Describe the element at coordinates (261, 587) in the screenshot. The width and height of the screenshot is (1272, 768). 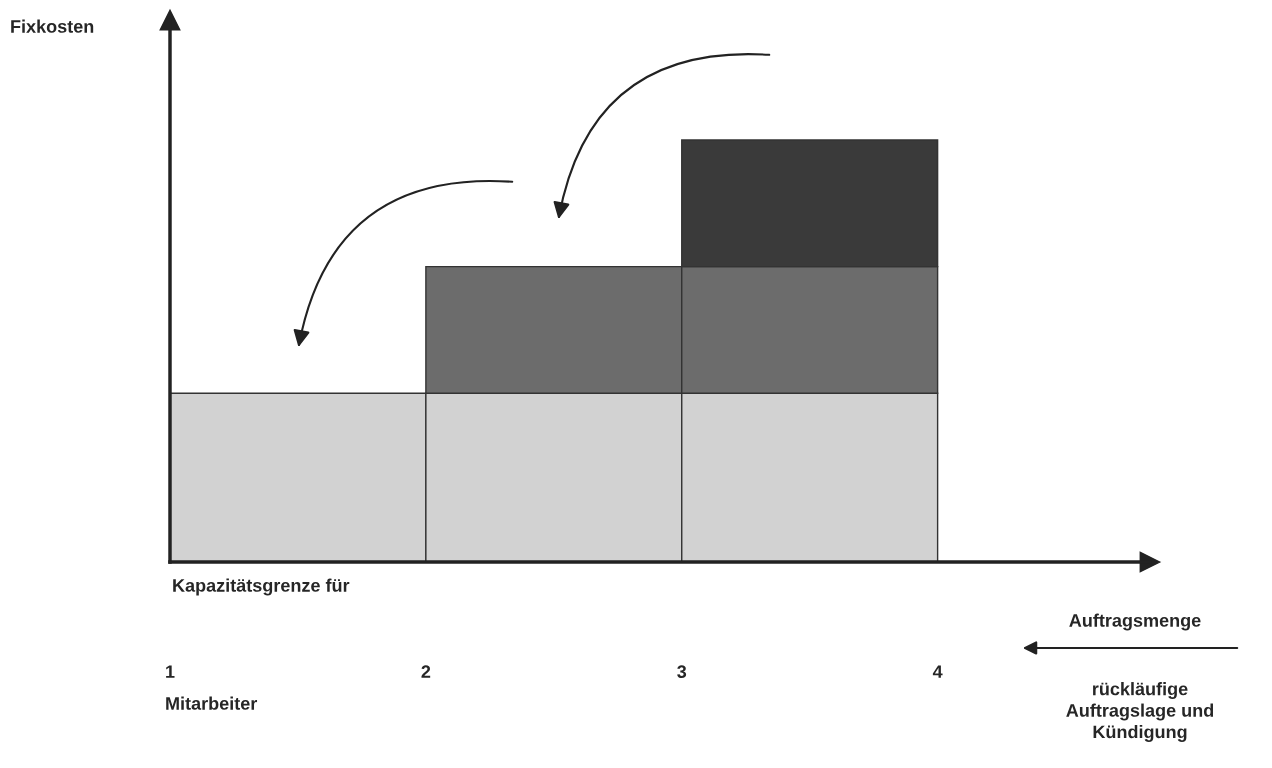
I see `text: Kapazitätsgrenze für` at that location.